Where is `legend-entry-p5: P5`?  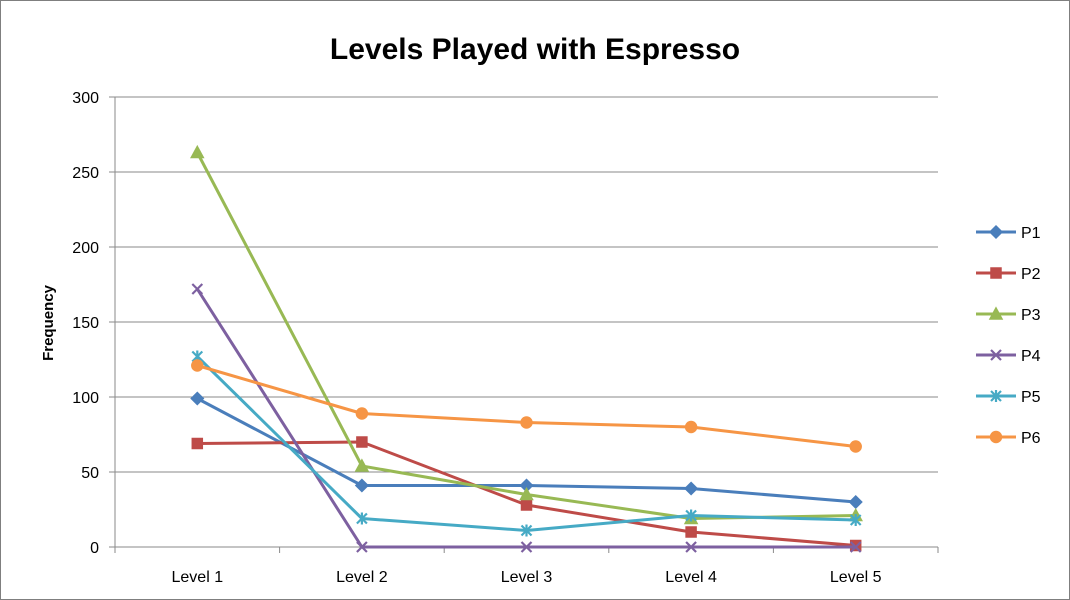 legend-entry-p5: P5 is located at coordinates (1008, 397).